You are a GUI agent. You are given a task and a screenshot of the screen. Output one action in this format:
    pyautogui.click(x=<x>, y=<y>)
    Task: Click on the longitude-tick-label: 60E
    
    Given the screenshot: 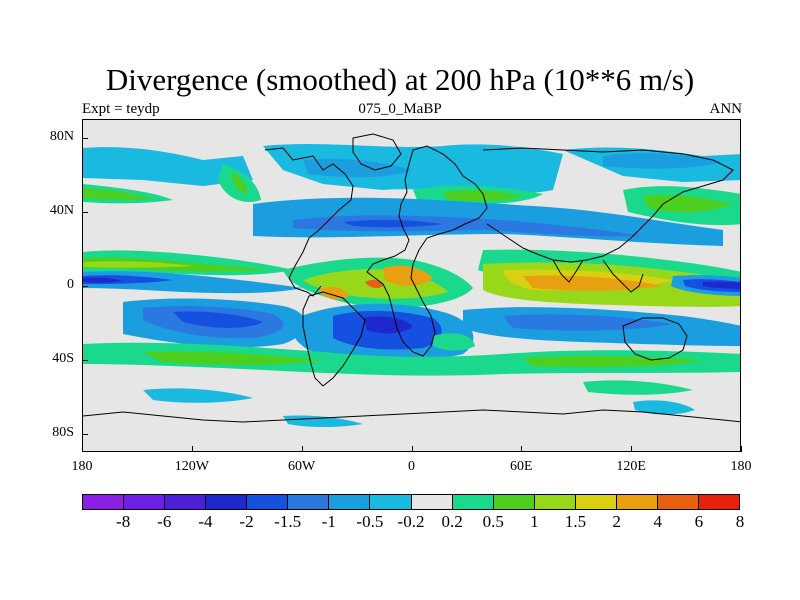 What is the action you would take?
    pyautogui.click(x=521, y=466)
    